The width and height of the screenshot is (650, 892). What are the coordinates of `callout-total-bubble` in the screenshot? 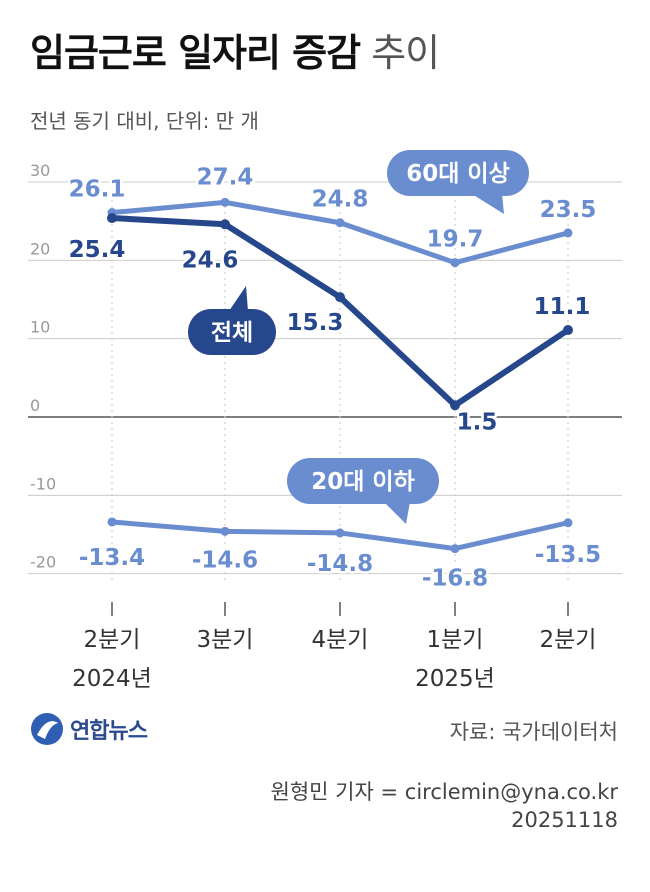 It's located at (232, 332).